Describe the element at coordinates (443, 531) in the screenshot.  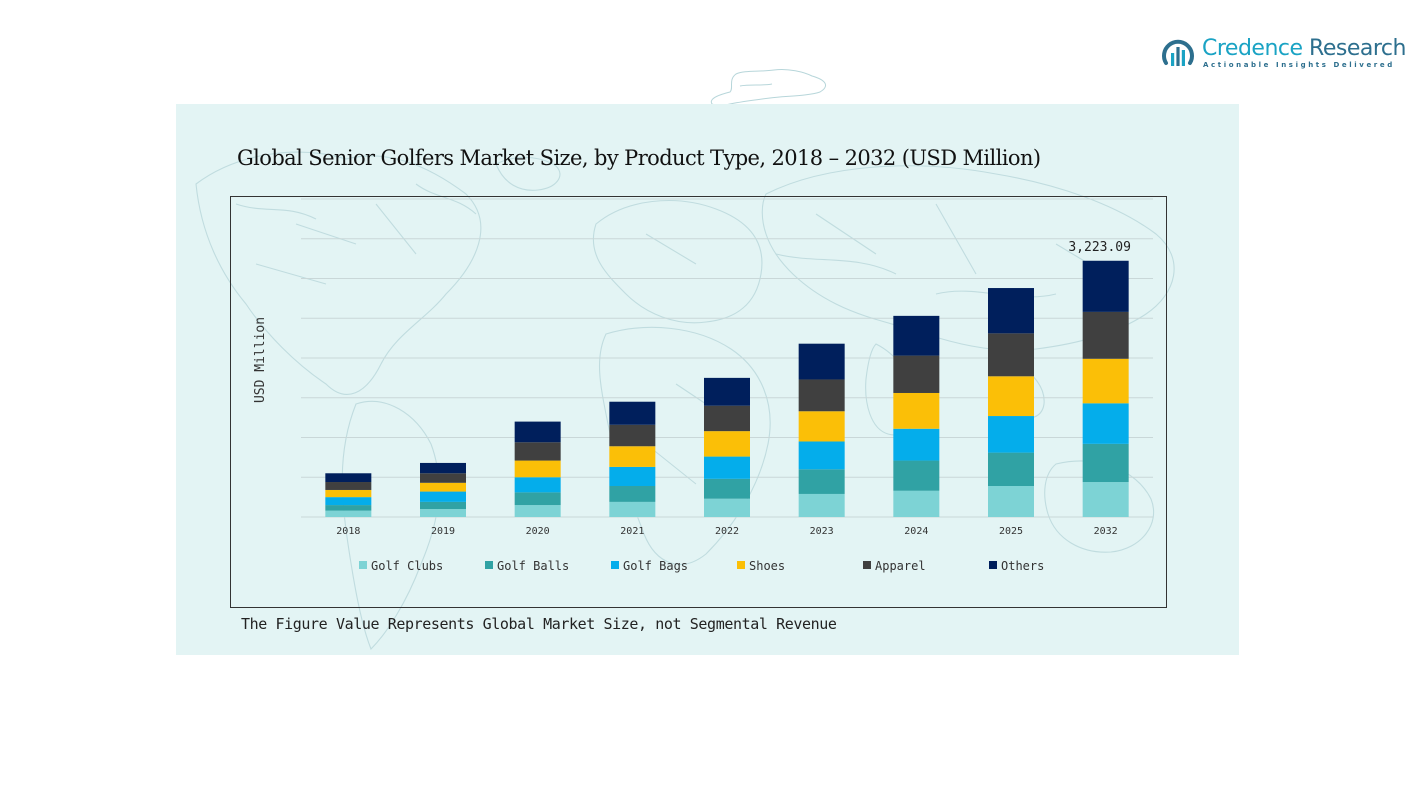
I see `x-tick-label: 2019` at that location.